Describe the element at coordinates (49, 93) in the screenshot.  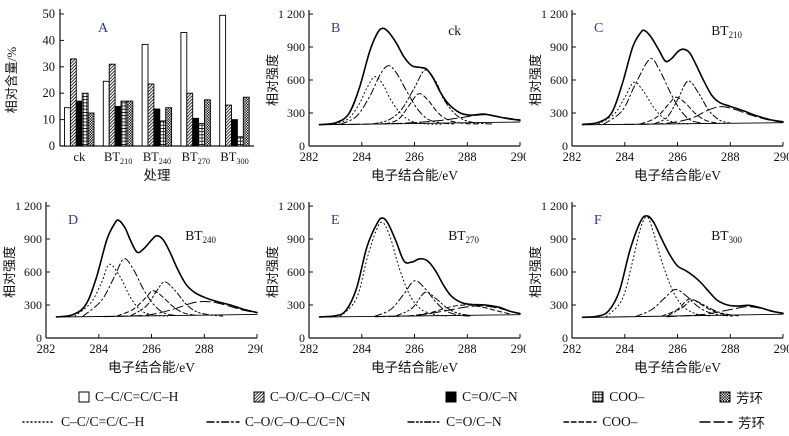
I see `y-tick-label: 20` at that location.